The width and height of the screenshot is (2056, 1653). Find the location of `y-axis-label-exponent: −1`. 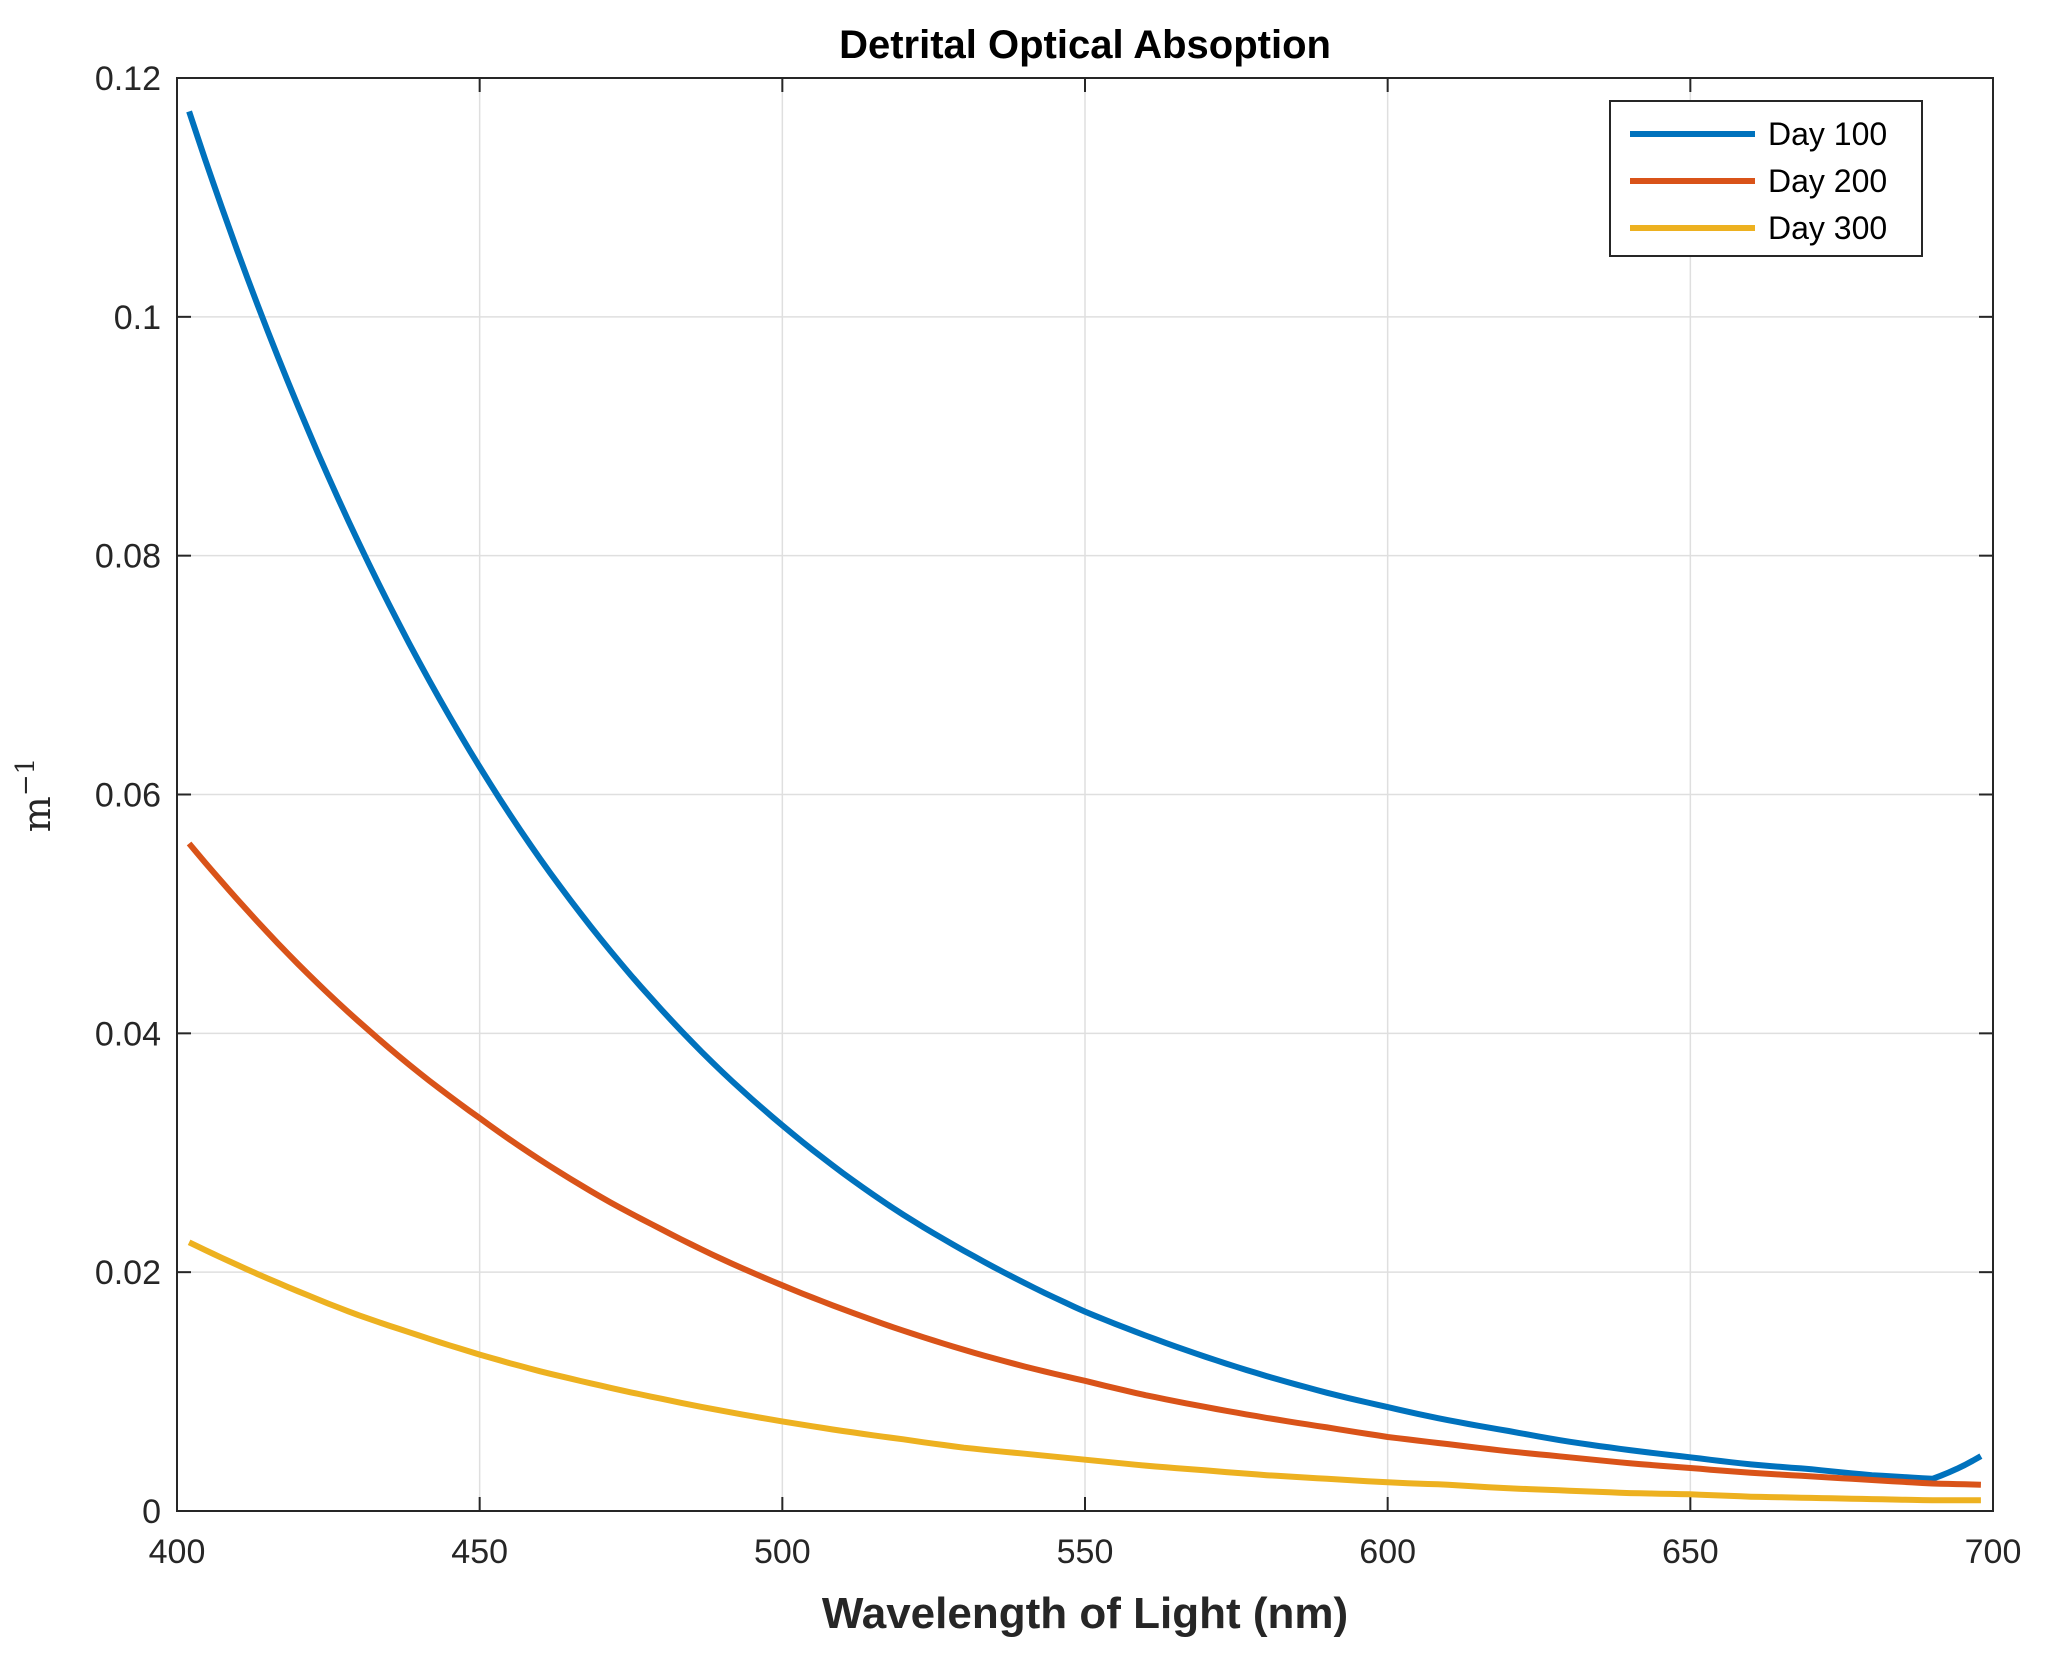

y-axis-label-exponent: −1 is located at coordinates (26, 777).